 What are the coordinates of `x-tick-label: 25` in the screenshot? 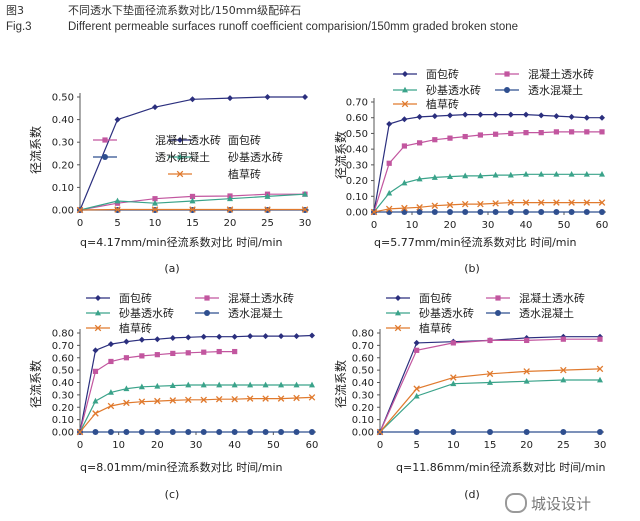 It's located at (267, 223).